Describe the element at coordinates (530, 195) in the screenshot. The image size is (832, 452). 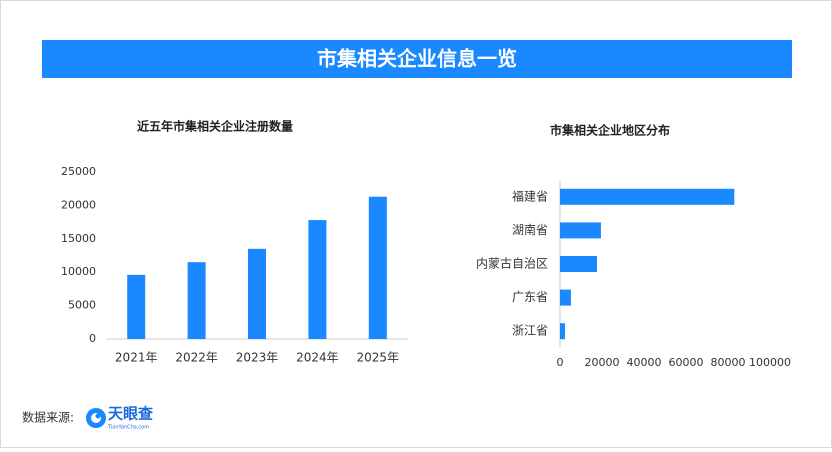
I see `y-tick-label: 福建省` at that location.